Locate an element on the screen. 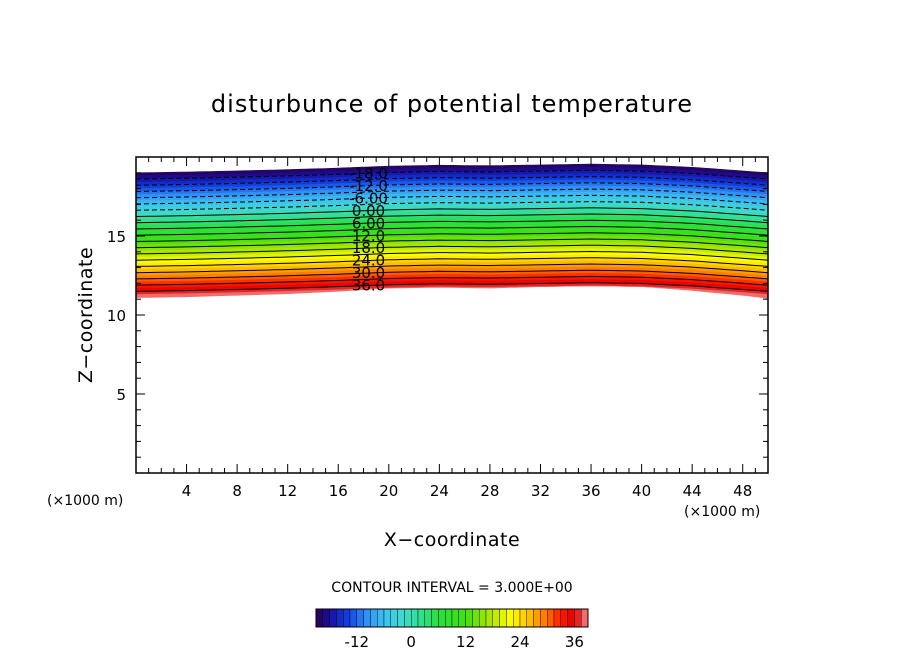 This screenshot has width=904, height=654. colorbar-tick-label: -12 is located at coordinates (357, 642).